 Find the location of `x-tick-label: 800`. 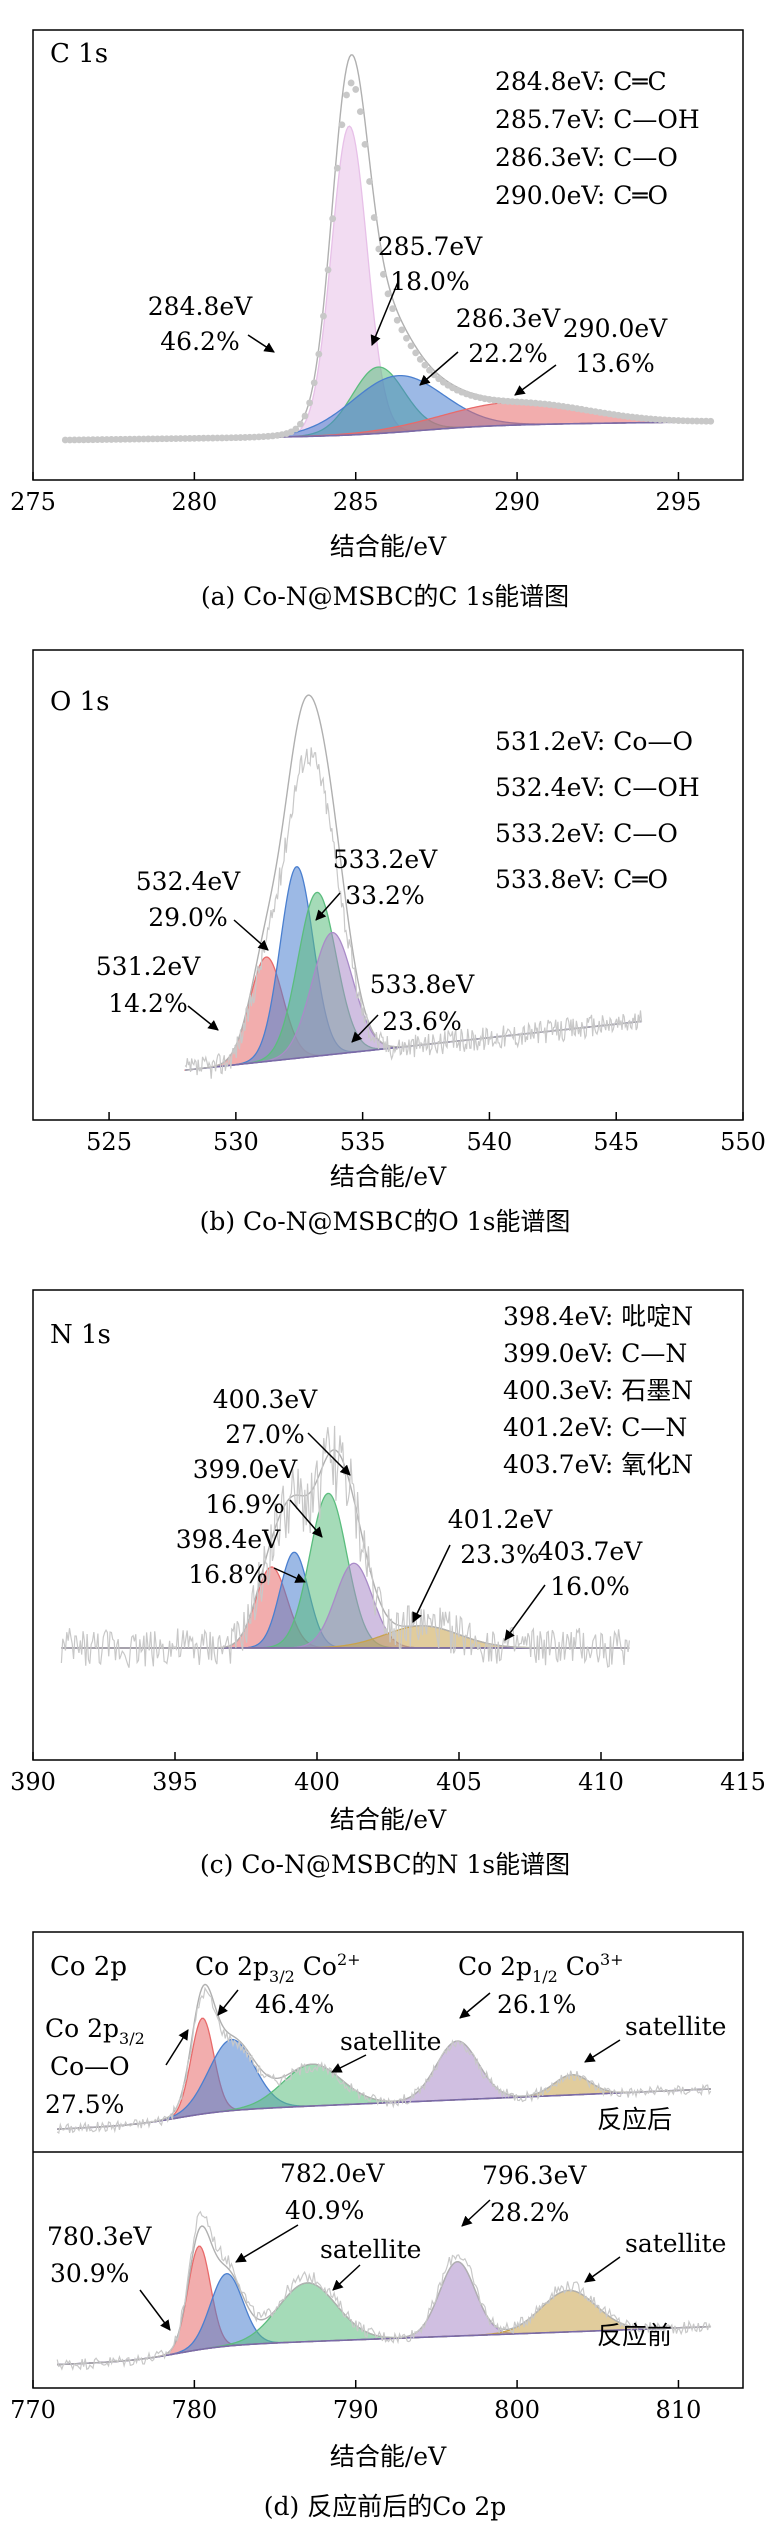

x-tick-label: 800 is located at coordinates (517, 2410).